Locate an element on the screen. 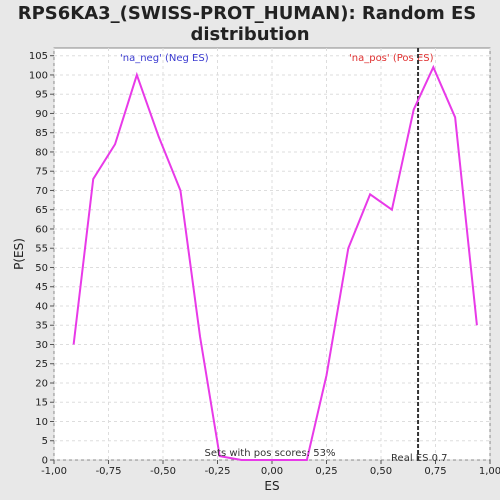 The image size is (500, 500). y-tick-label: 20 is located at coordinates (41, 383).